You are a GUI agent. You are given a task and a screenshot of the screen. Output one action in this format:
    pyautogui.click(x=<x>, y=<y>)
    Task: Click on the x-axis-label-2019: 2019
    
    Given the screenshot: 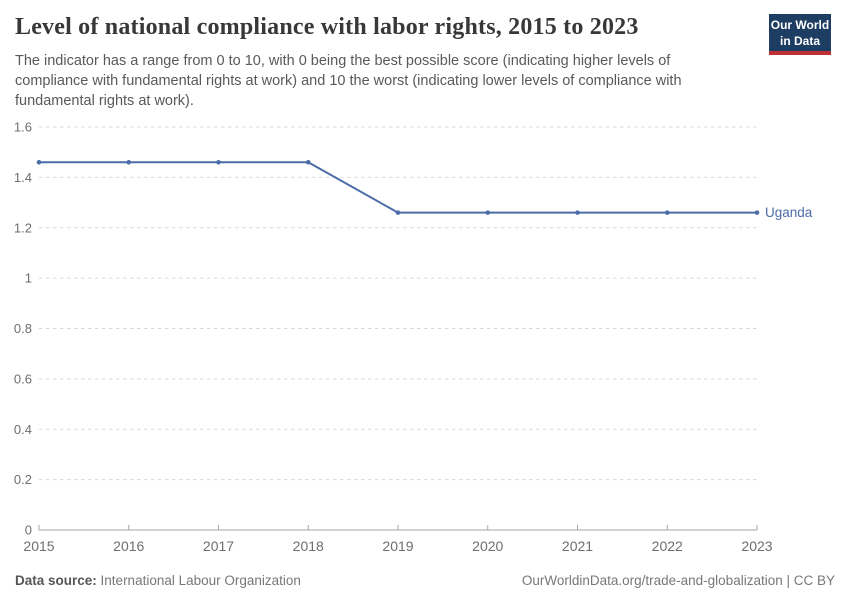 What is the action you would take?
    pyautogui.click(x=397, y=546)
    